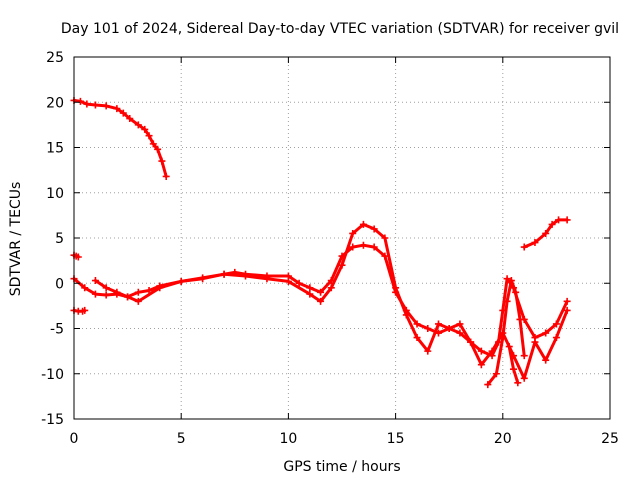 Image resolution: width=640 pixels, height=480 pixels. What do you see at coordinates (341, 467) in the screenshot?
I see `x-axis-label: GPS time / hours` at bounding box center [341, 467].